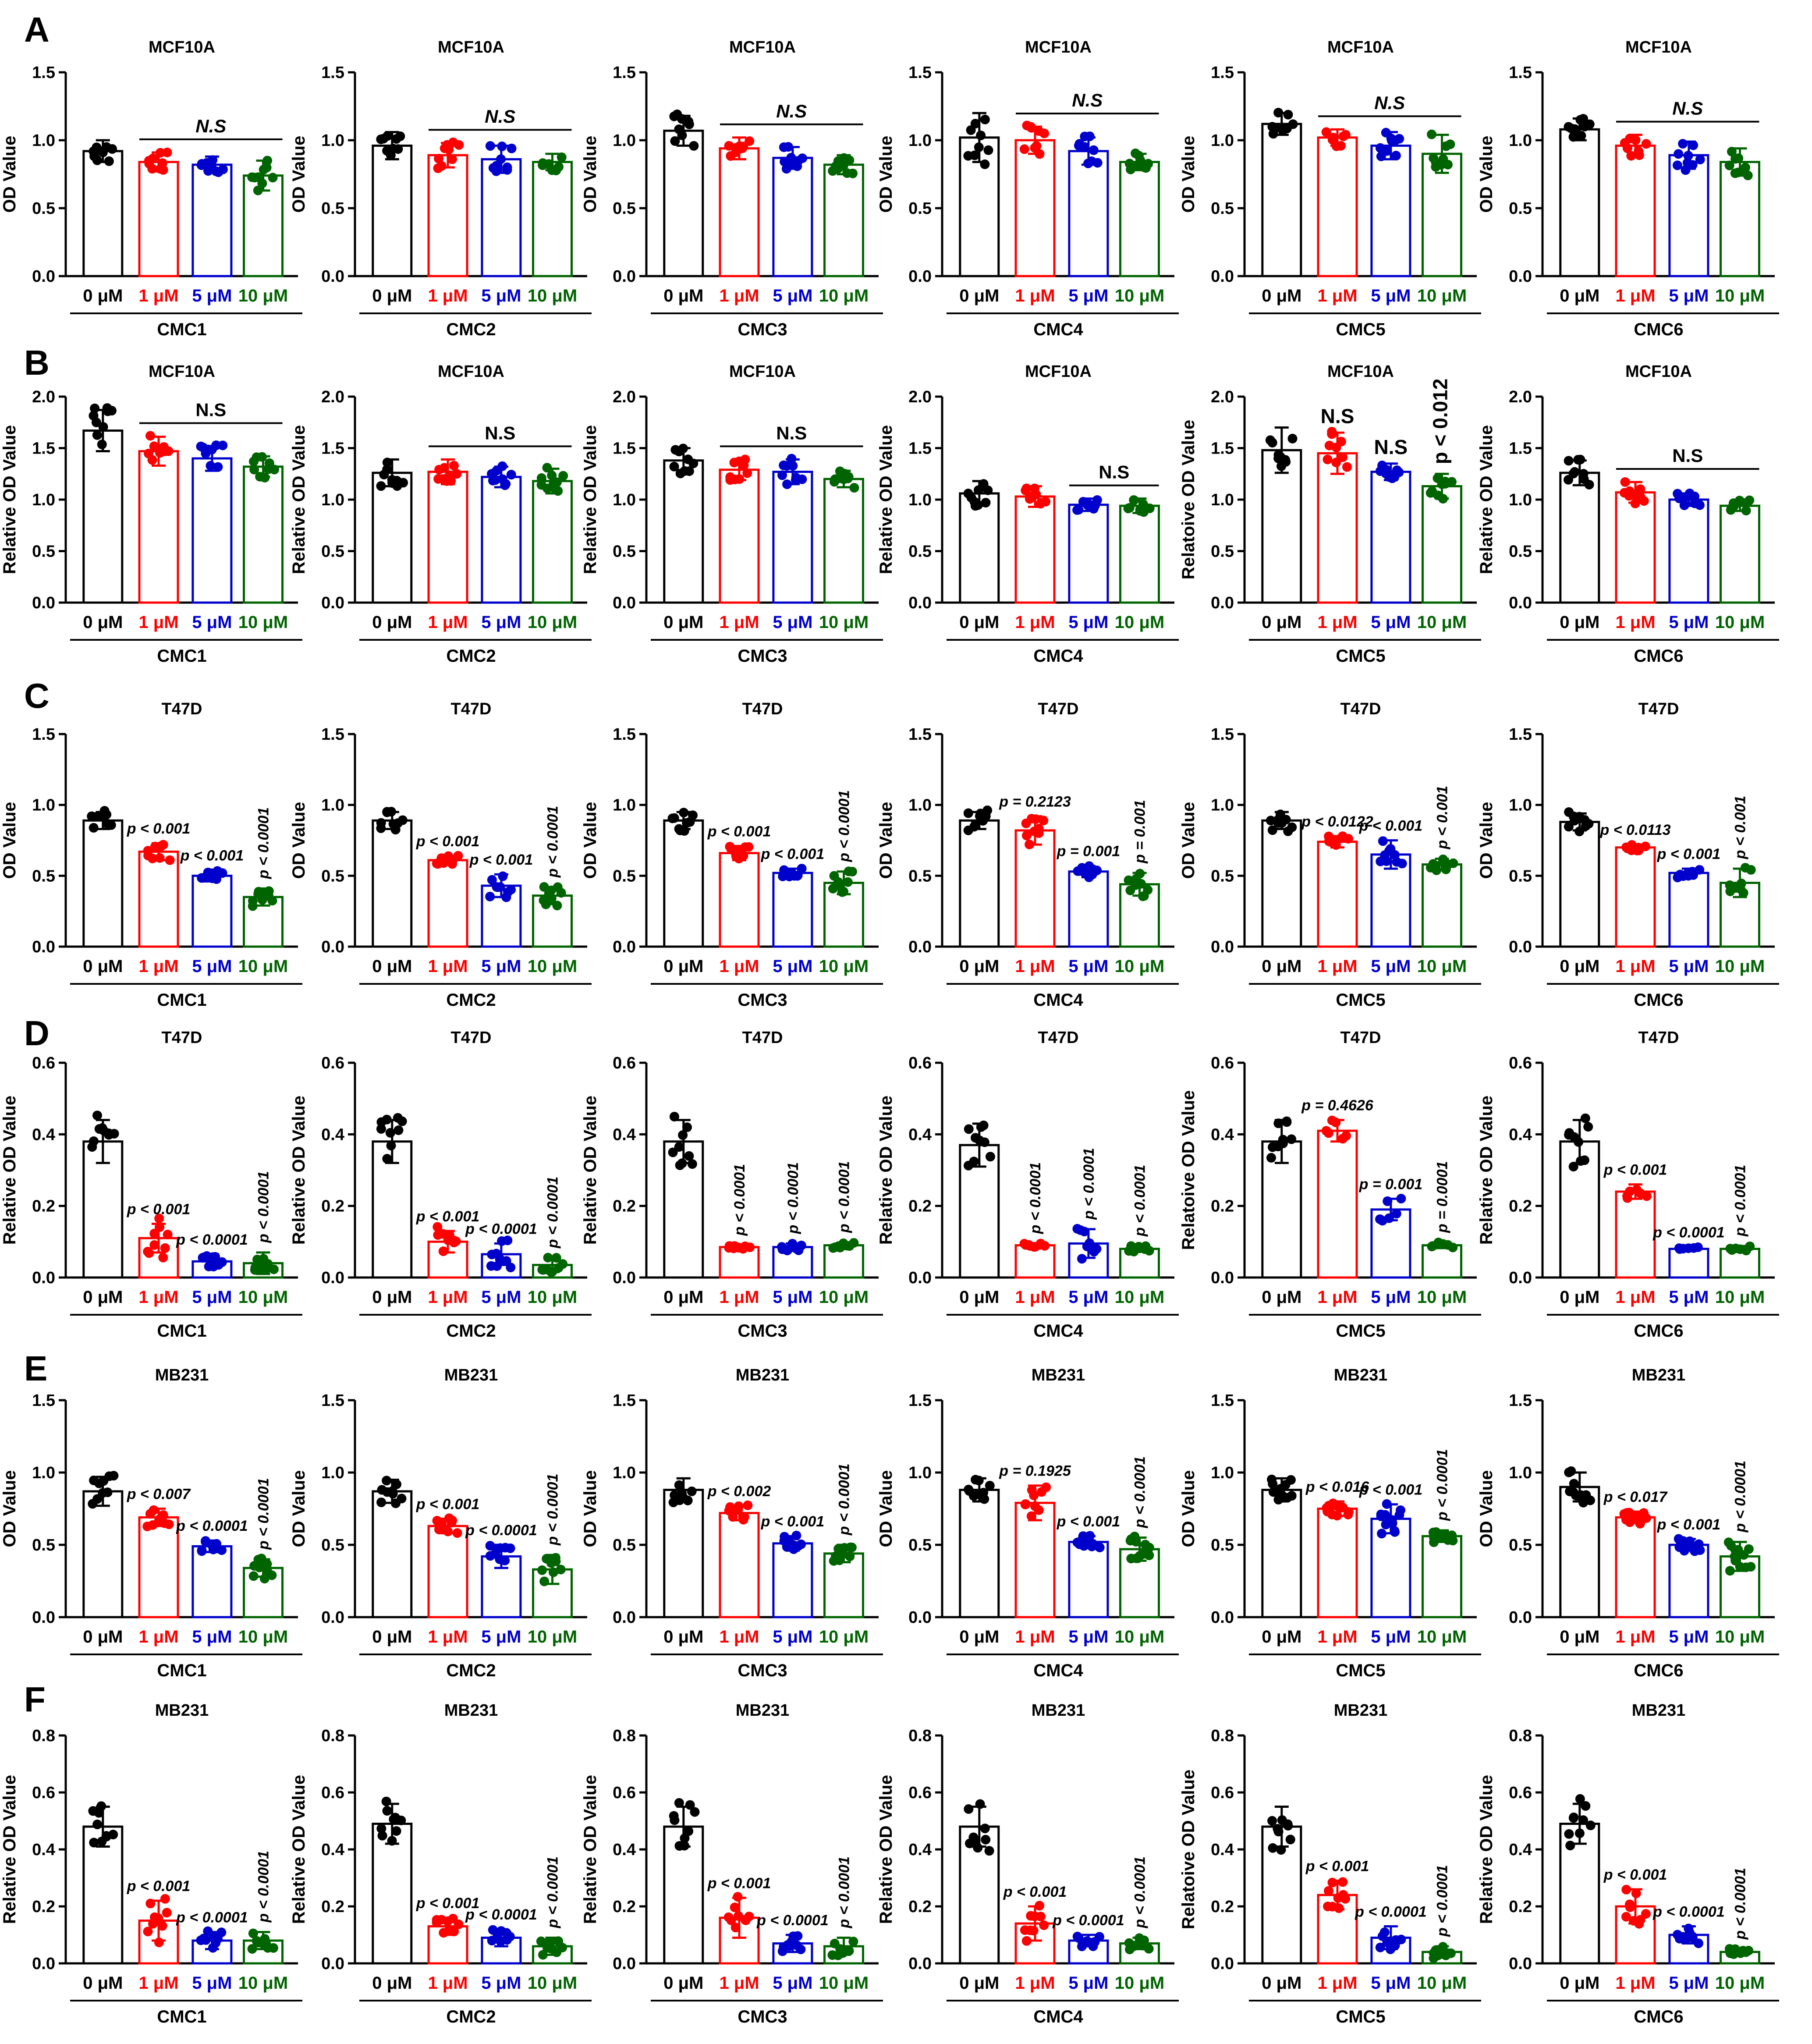 This screenshot has width=1812, height=2044. I want to click on group-label: CMC4, so click(1058, 1670).